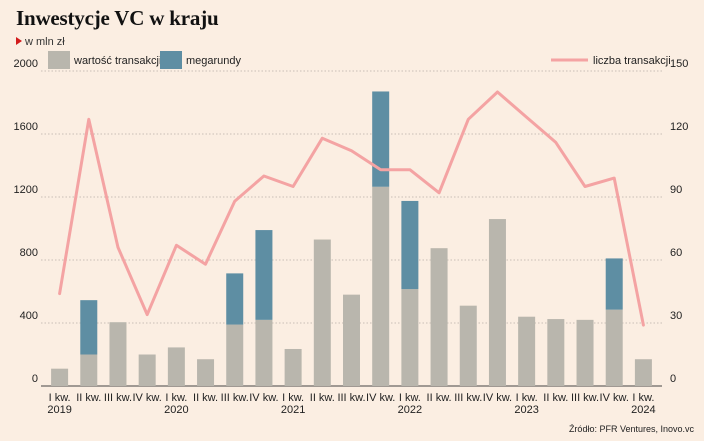  What do you see at coordinates (676, 253) in the screenshot?
I see `y-right-tick-label: 60` at bounding box center [676, 253].